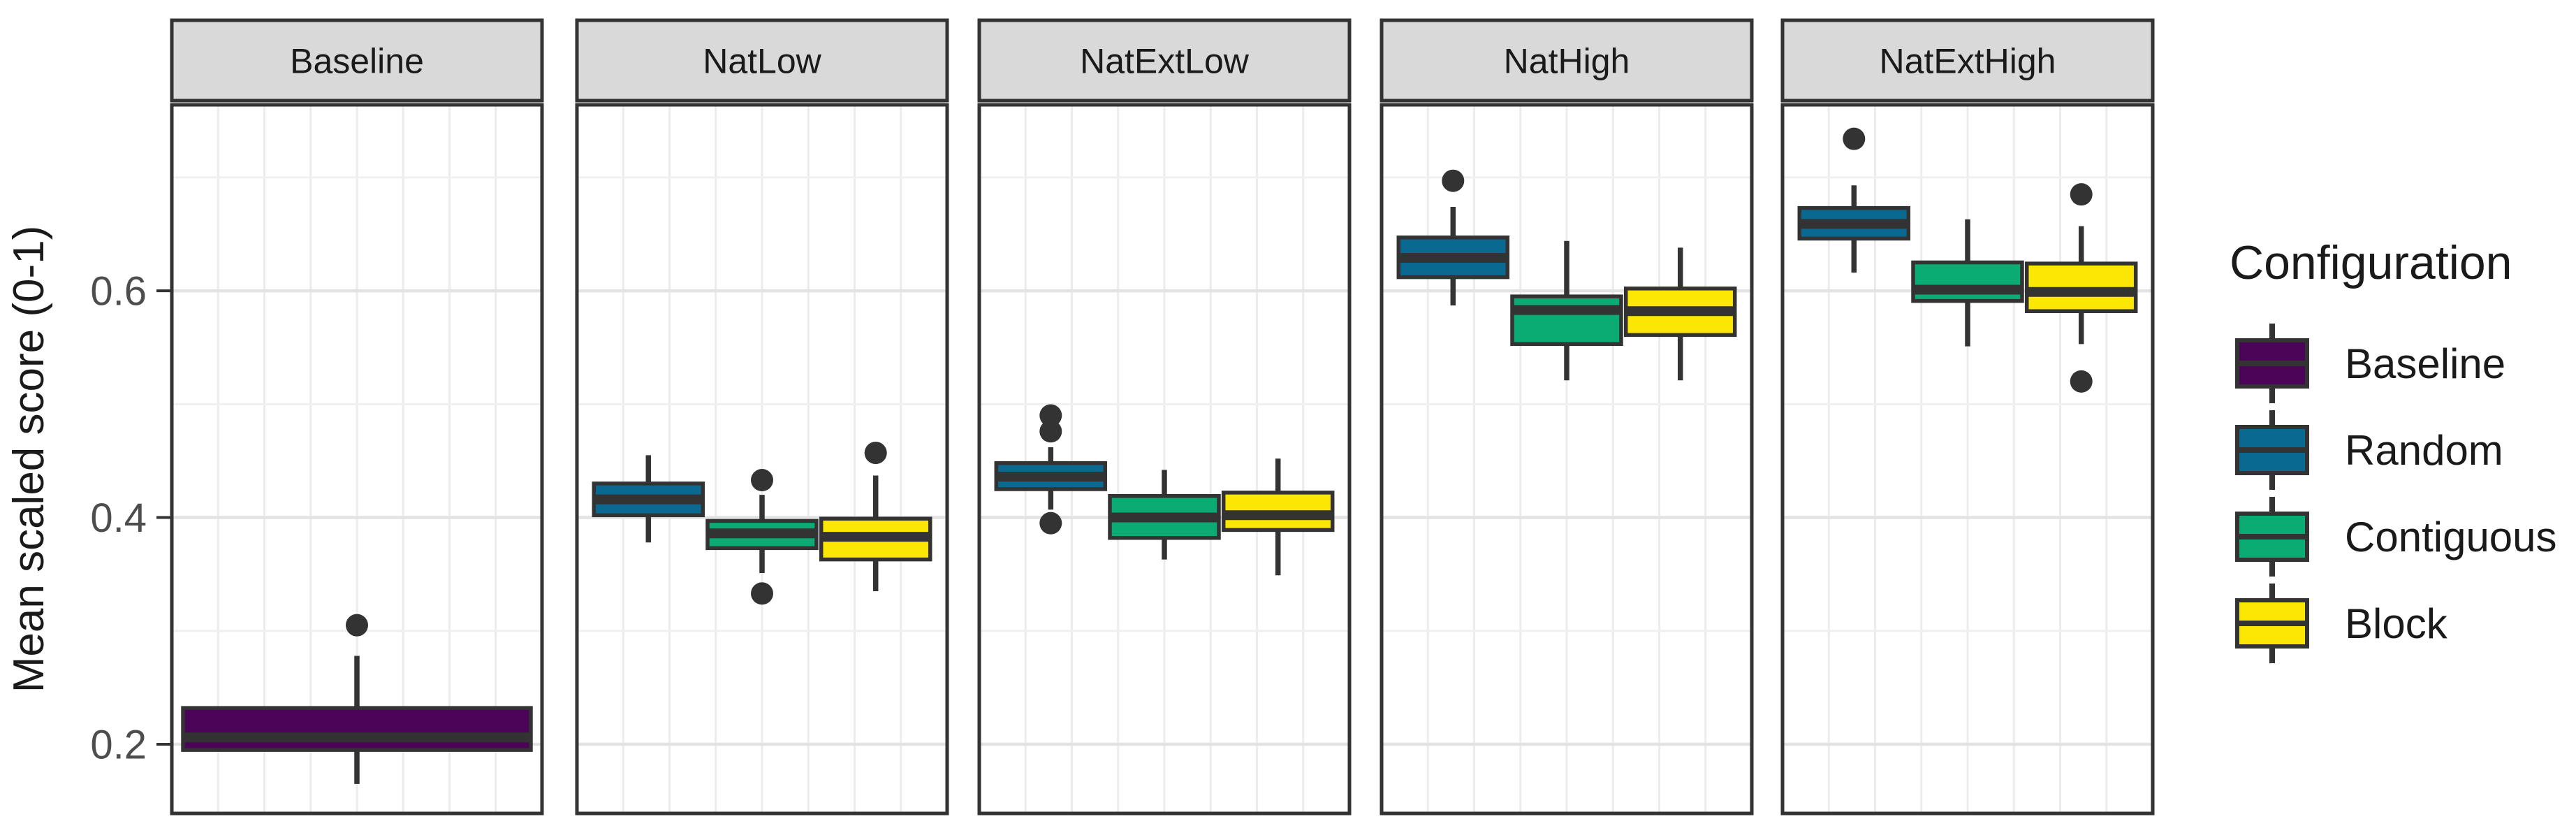 The width and height of the screenshot is (2576, 833). I want to click on boxplot-baseline, so click(357, 699).